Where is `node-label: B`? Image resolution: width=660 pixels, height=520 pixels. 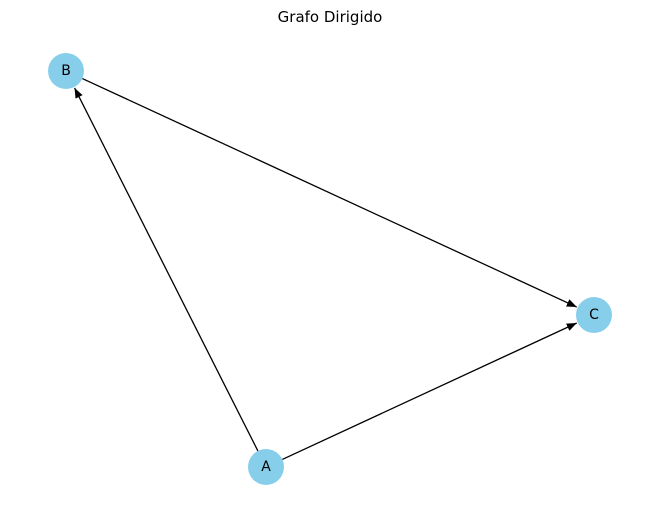 node-label: B is located at coordinates (66, 71).